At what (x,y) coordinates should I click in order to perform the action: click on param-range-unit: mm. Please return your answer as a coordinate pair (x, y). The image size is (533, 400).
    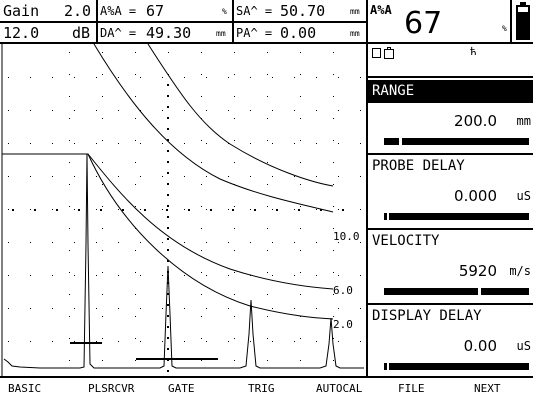
    Looking at the image, I should click on (523, 121).